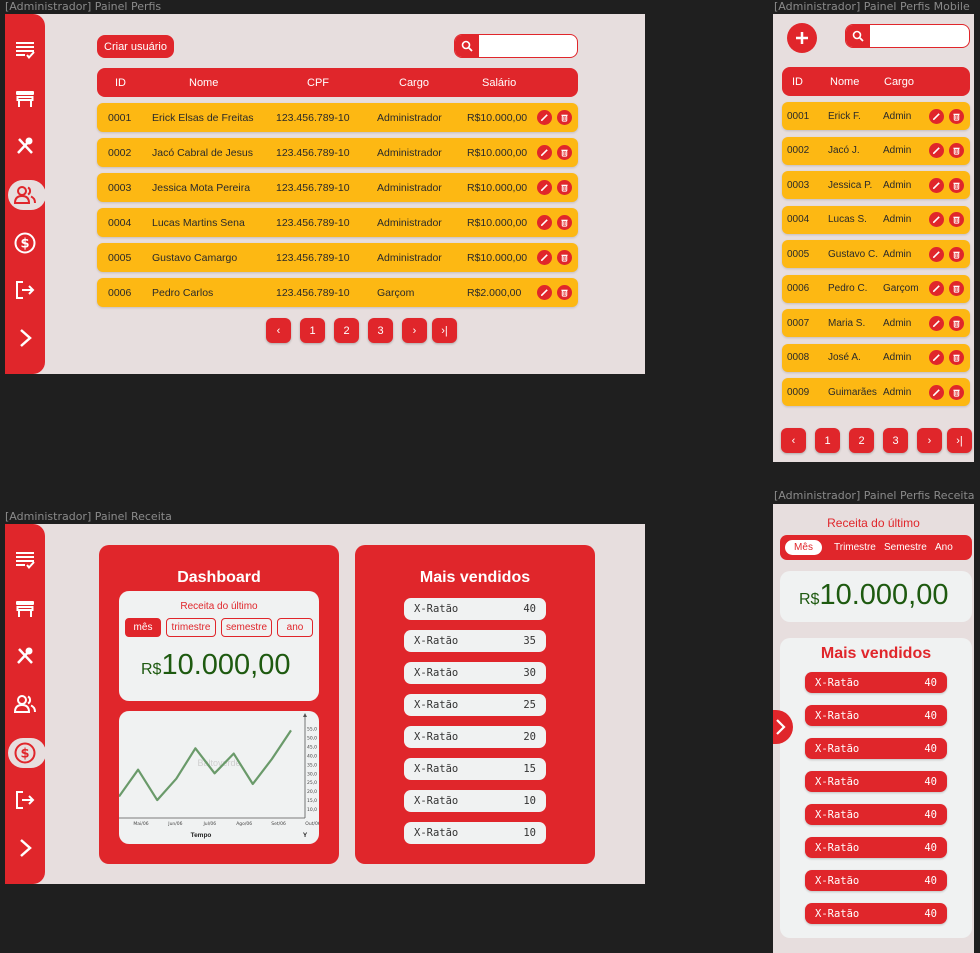 The image size is (980, 953). I want to click on cell-id: 0009, so click(798, 392).